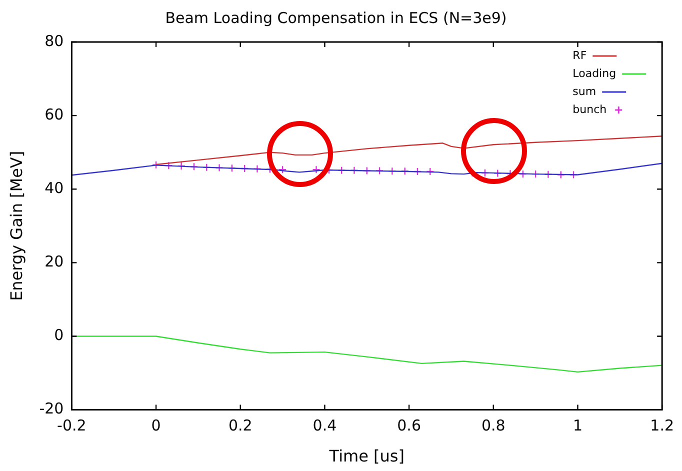 The width and height of the screenshot is (682, 471). What do you see at coordinates (16, 225) in the screenshot?
I see `y-axis-title: Energy Gain [MeV]` at bounding box center [16, 225].